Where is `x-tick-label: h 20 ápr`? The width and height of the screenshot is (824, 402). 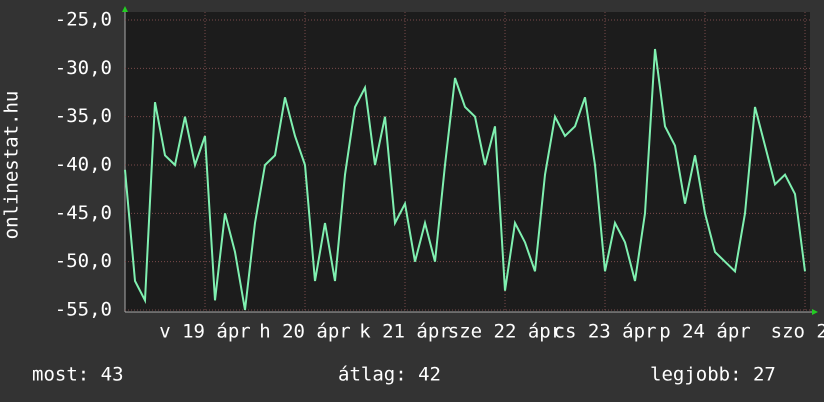 x-tick-label: h 20 ápr is located at coordinates (305, 332).